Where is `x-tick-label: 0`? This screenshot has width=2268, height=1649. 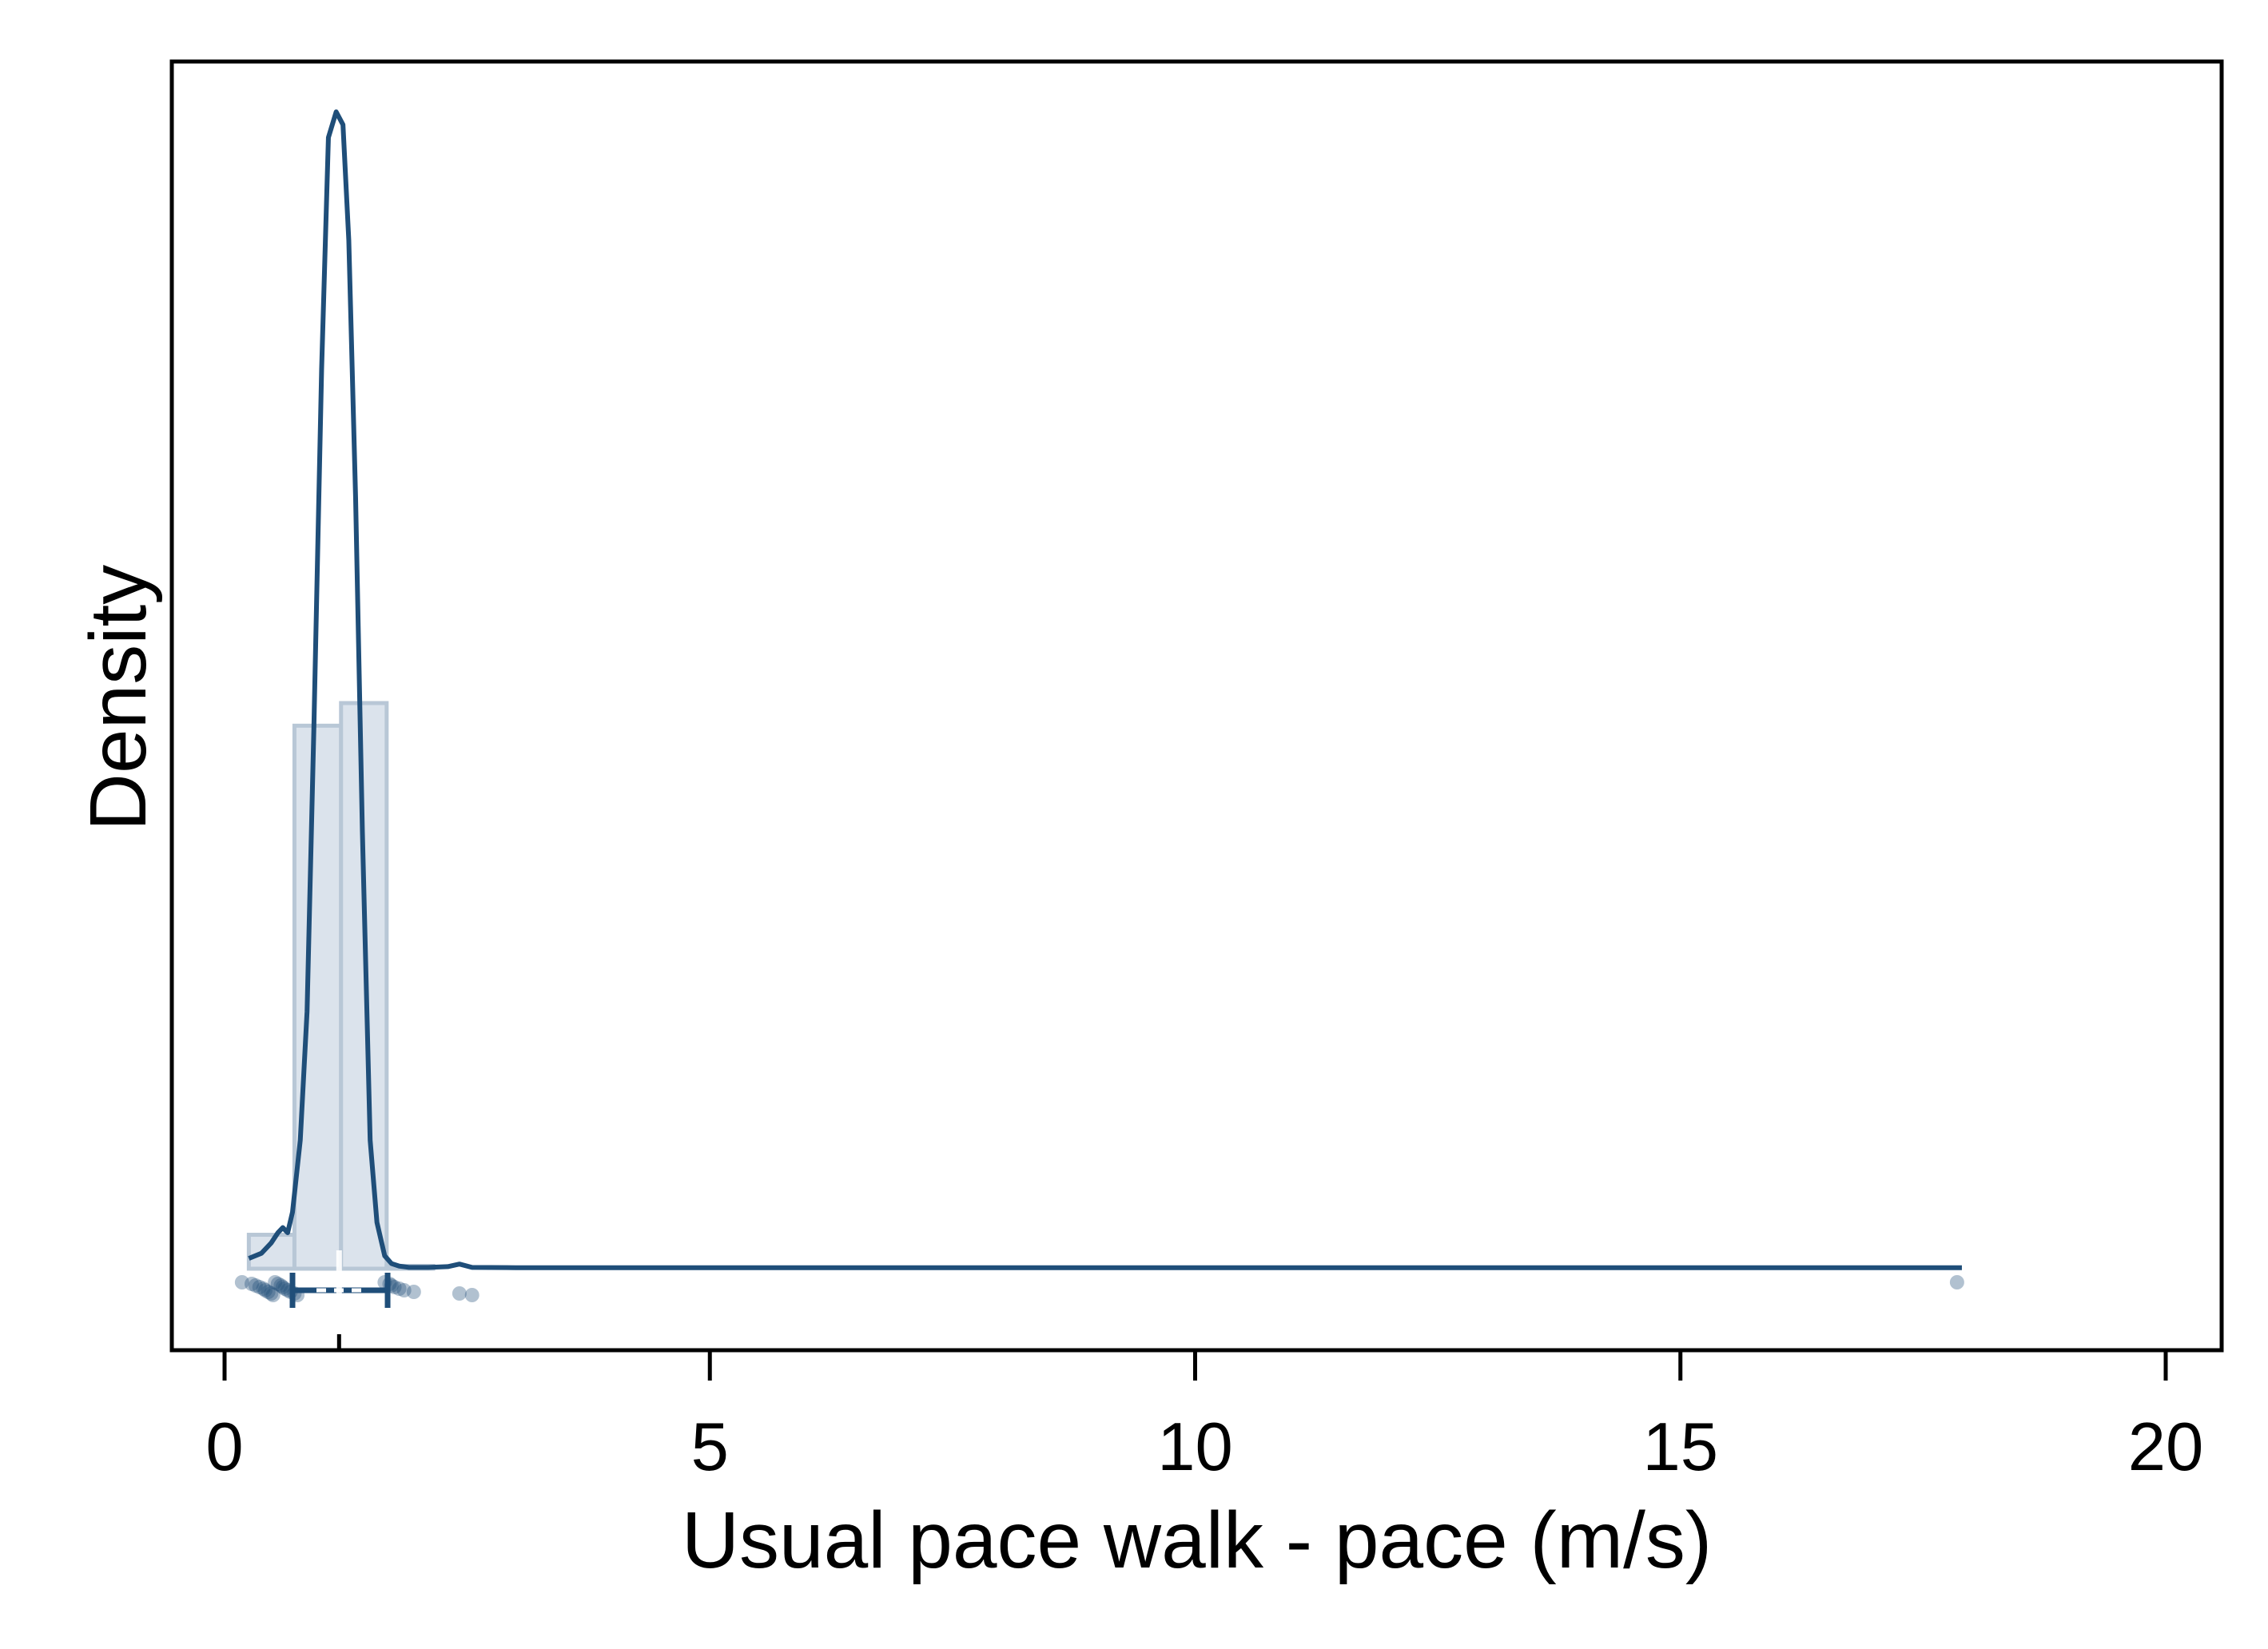
x-tick-label: 0 is located at coordinates (224, 1447).